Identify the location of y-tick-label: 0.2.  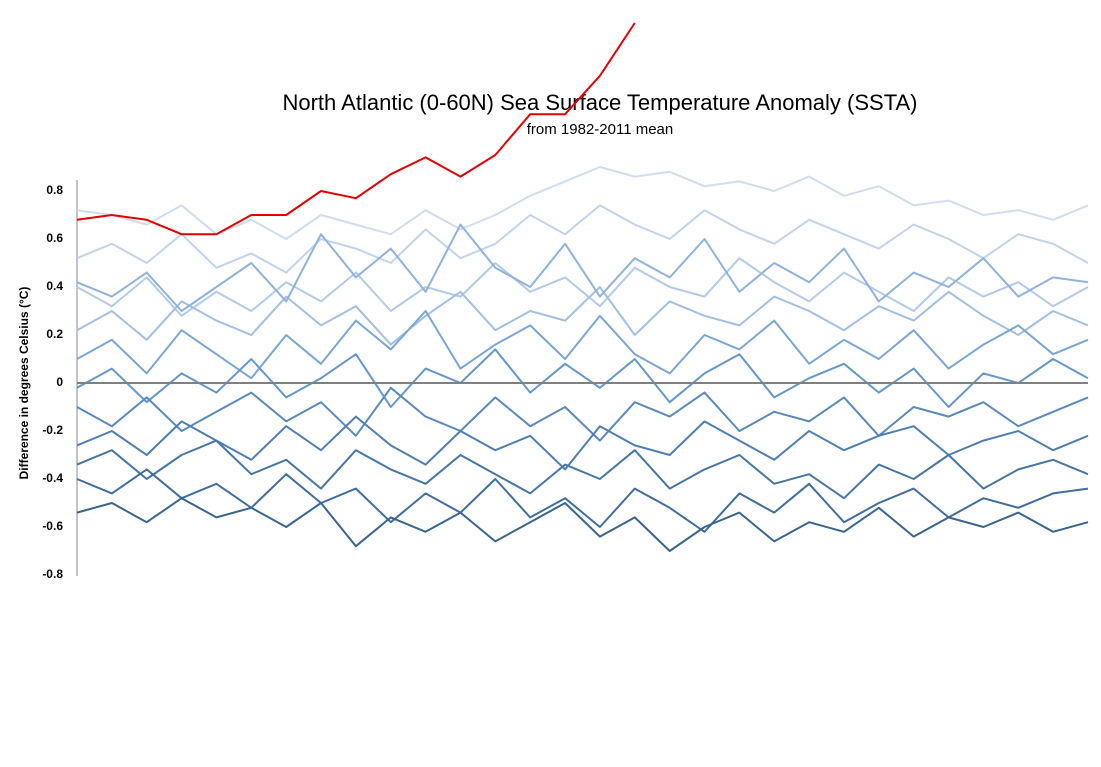
(54, 334).